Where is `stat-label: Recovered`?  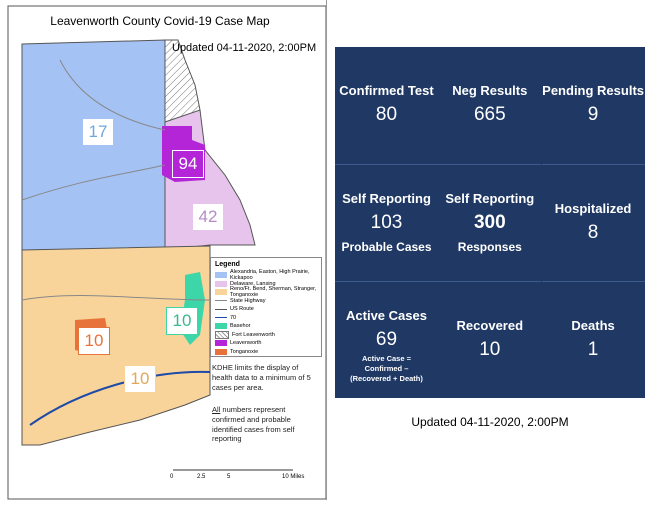 stat-label: Recovered is located at coordinates (490, 325).